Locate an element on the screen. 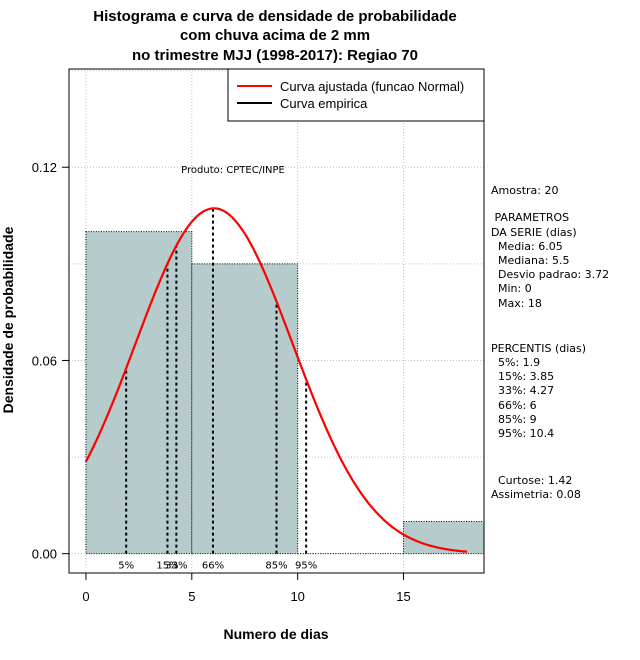  percentile-label-4: 85% is located at coordinates (276, 566).